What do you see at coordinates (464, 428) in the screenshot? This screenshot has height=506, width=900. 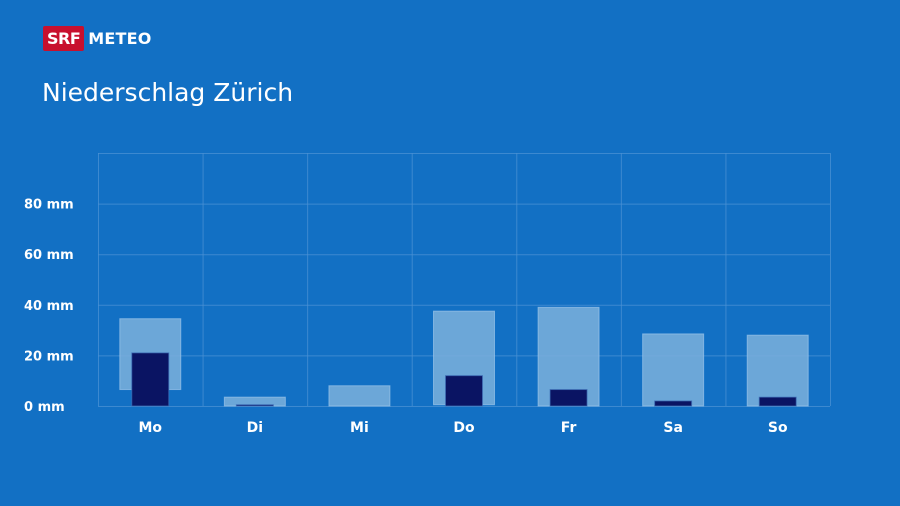 I see `x-tick-label: Do` at bounding box center [464, 428].